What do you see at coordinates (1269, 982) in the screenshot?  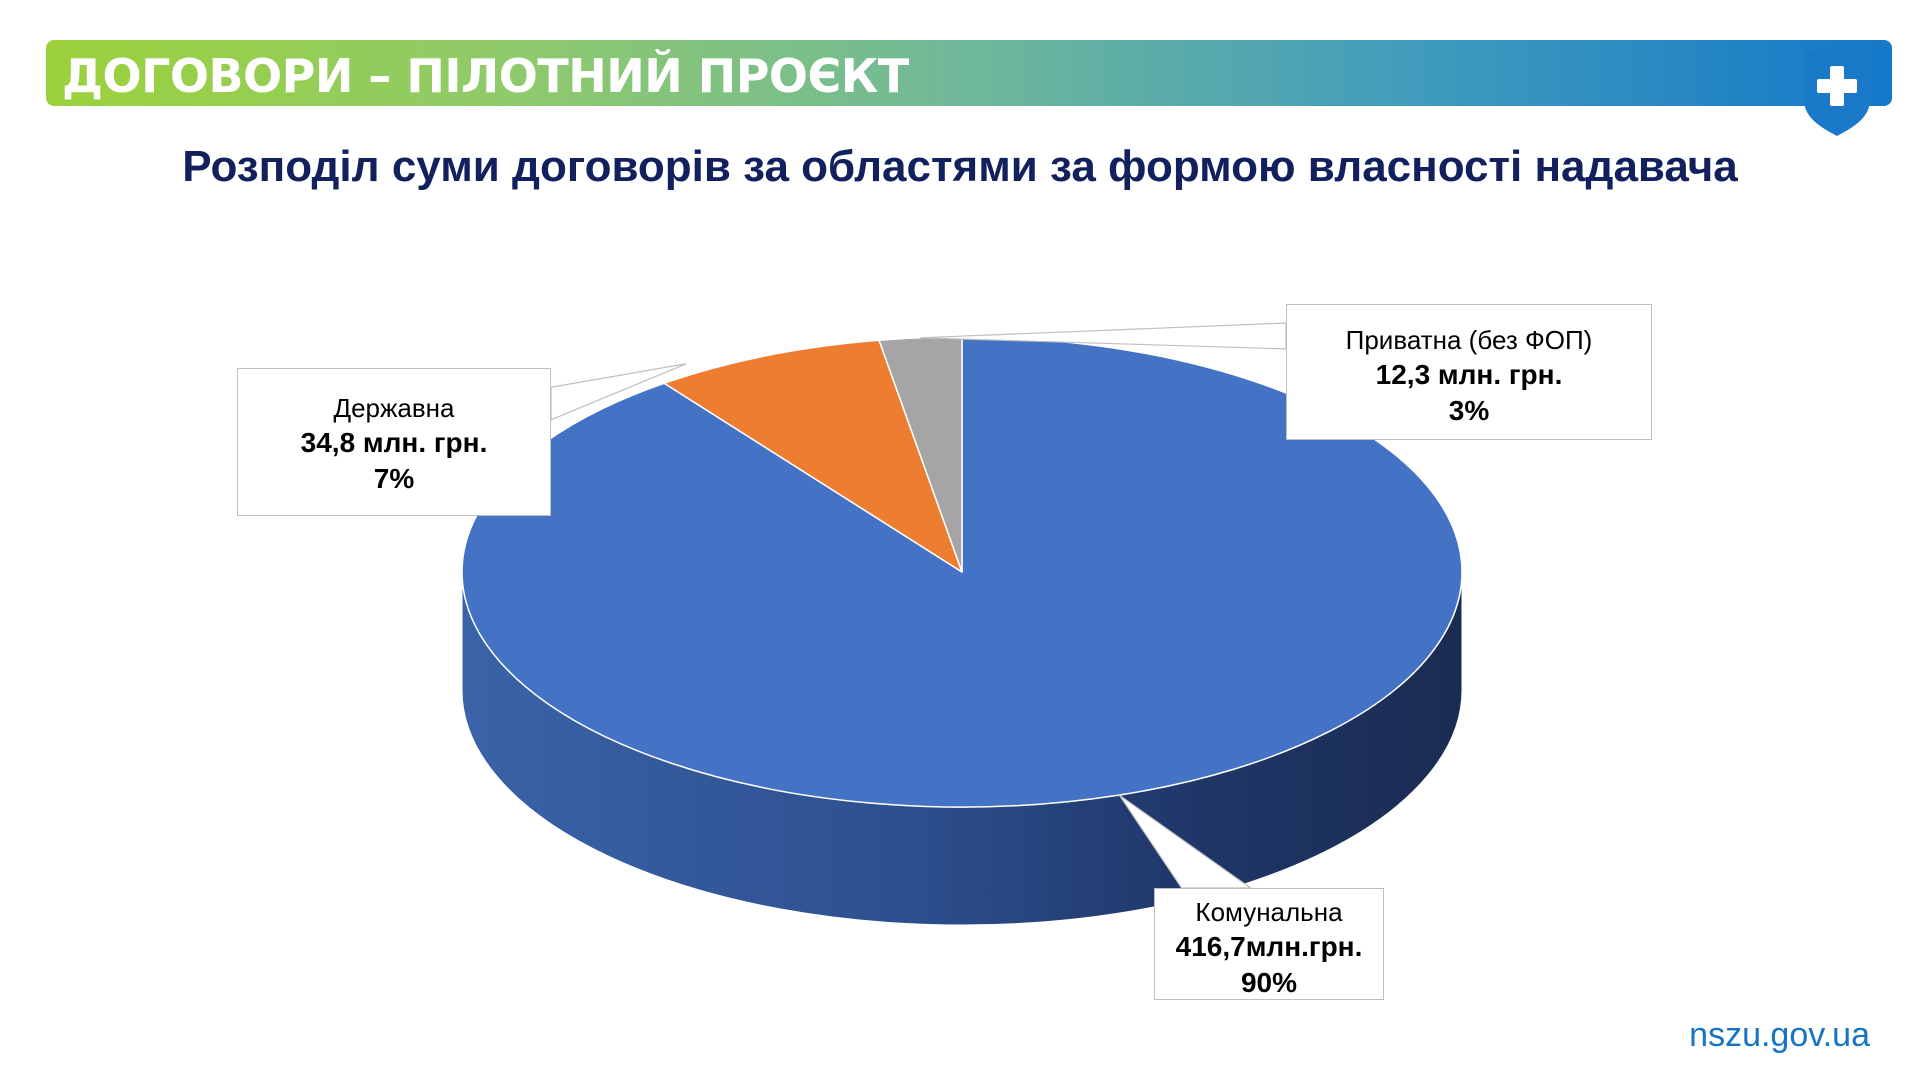 I see `slice-percent-label: 90%` at bounding box center [1269, 982].